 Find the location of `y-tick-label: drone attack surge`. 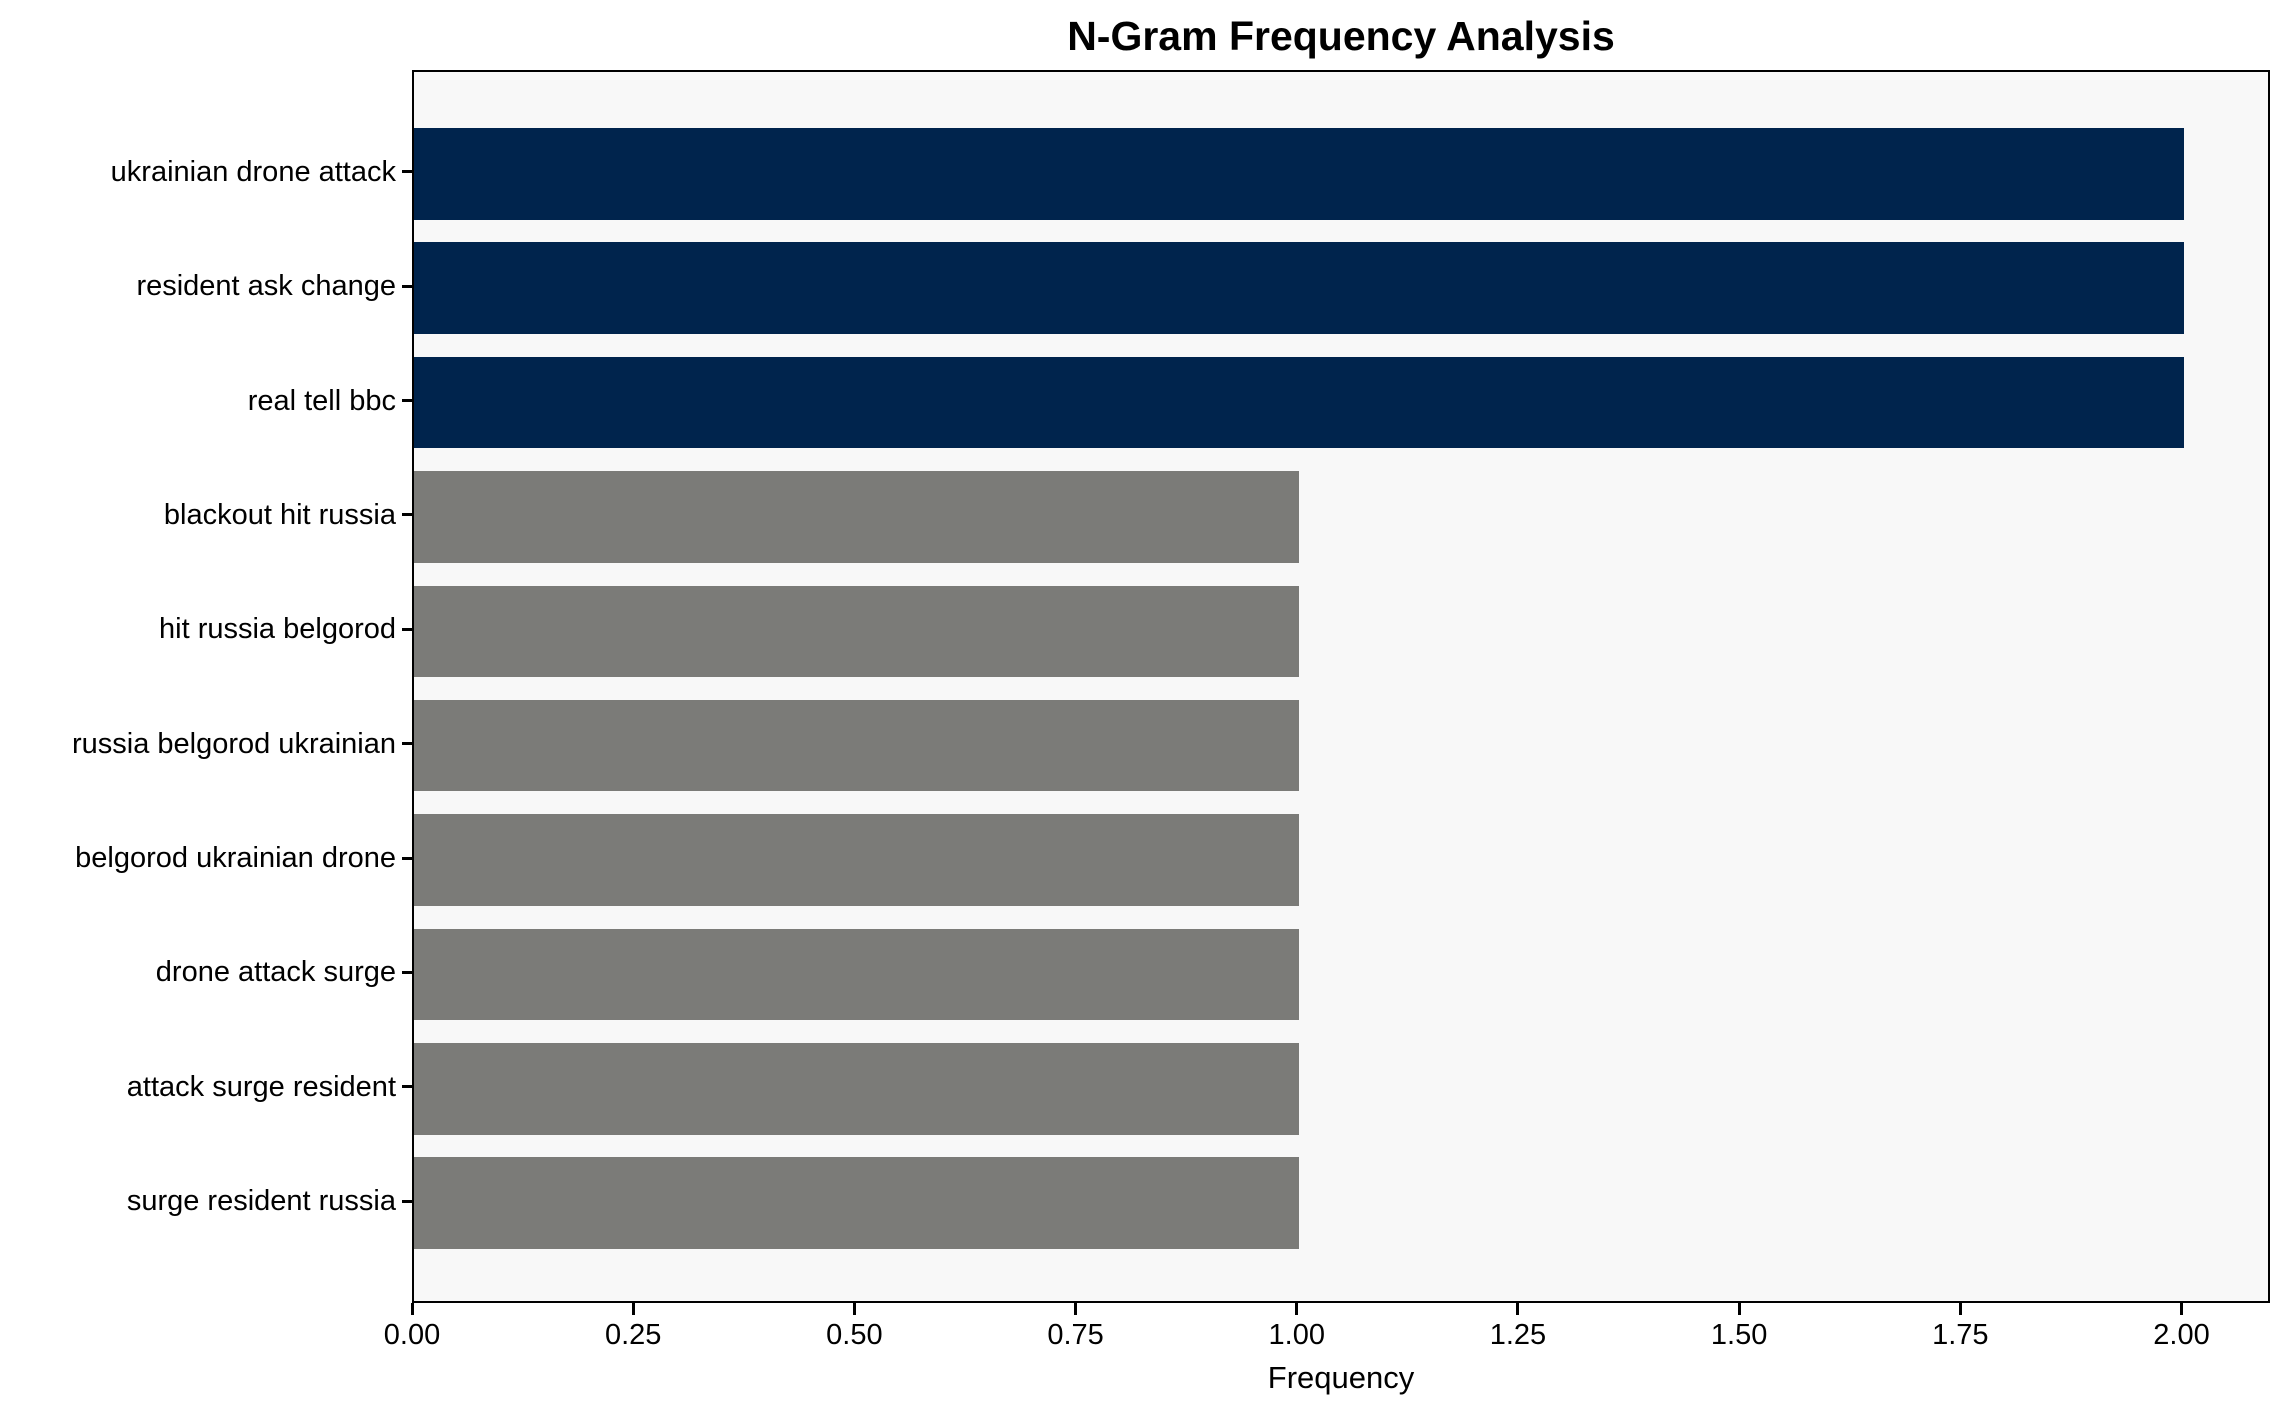

y-tick-label: drone attack surge is located at coordinates (275, 972).